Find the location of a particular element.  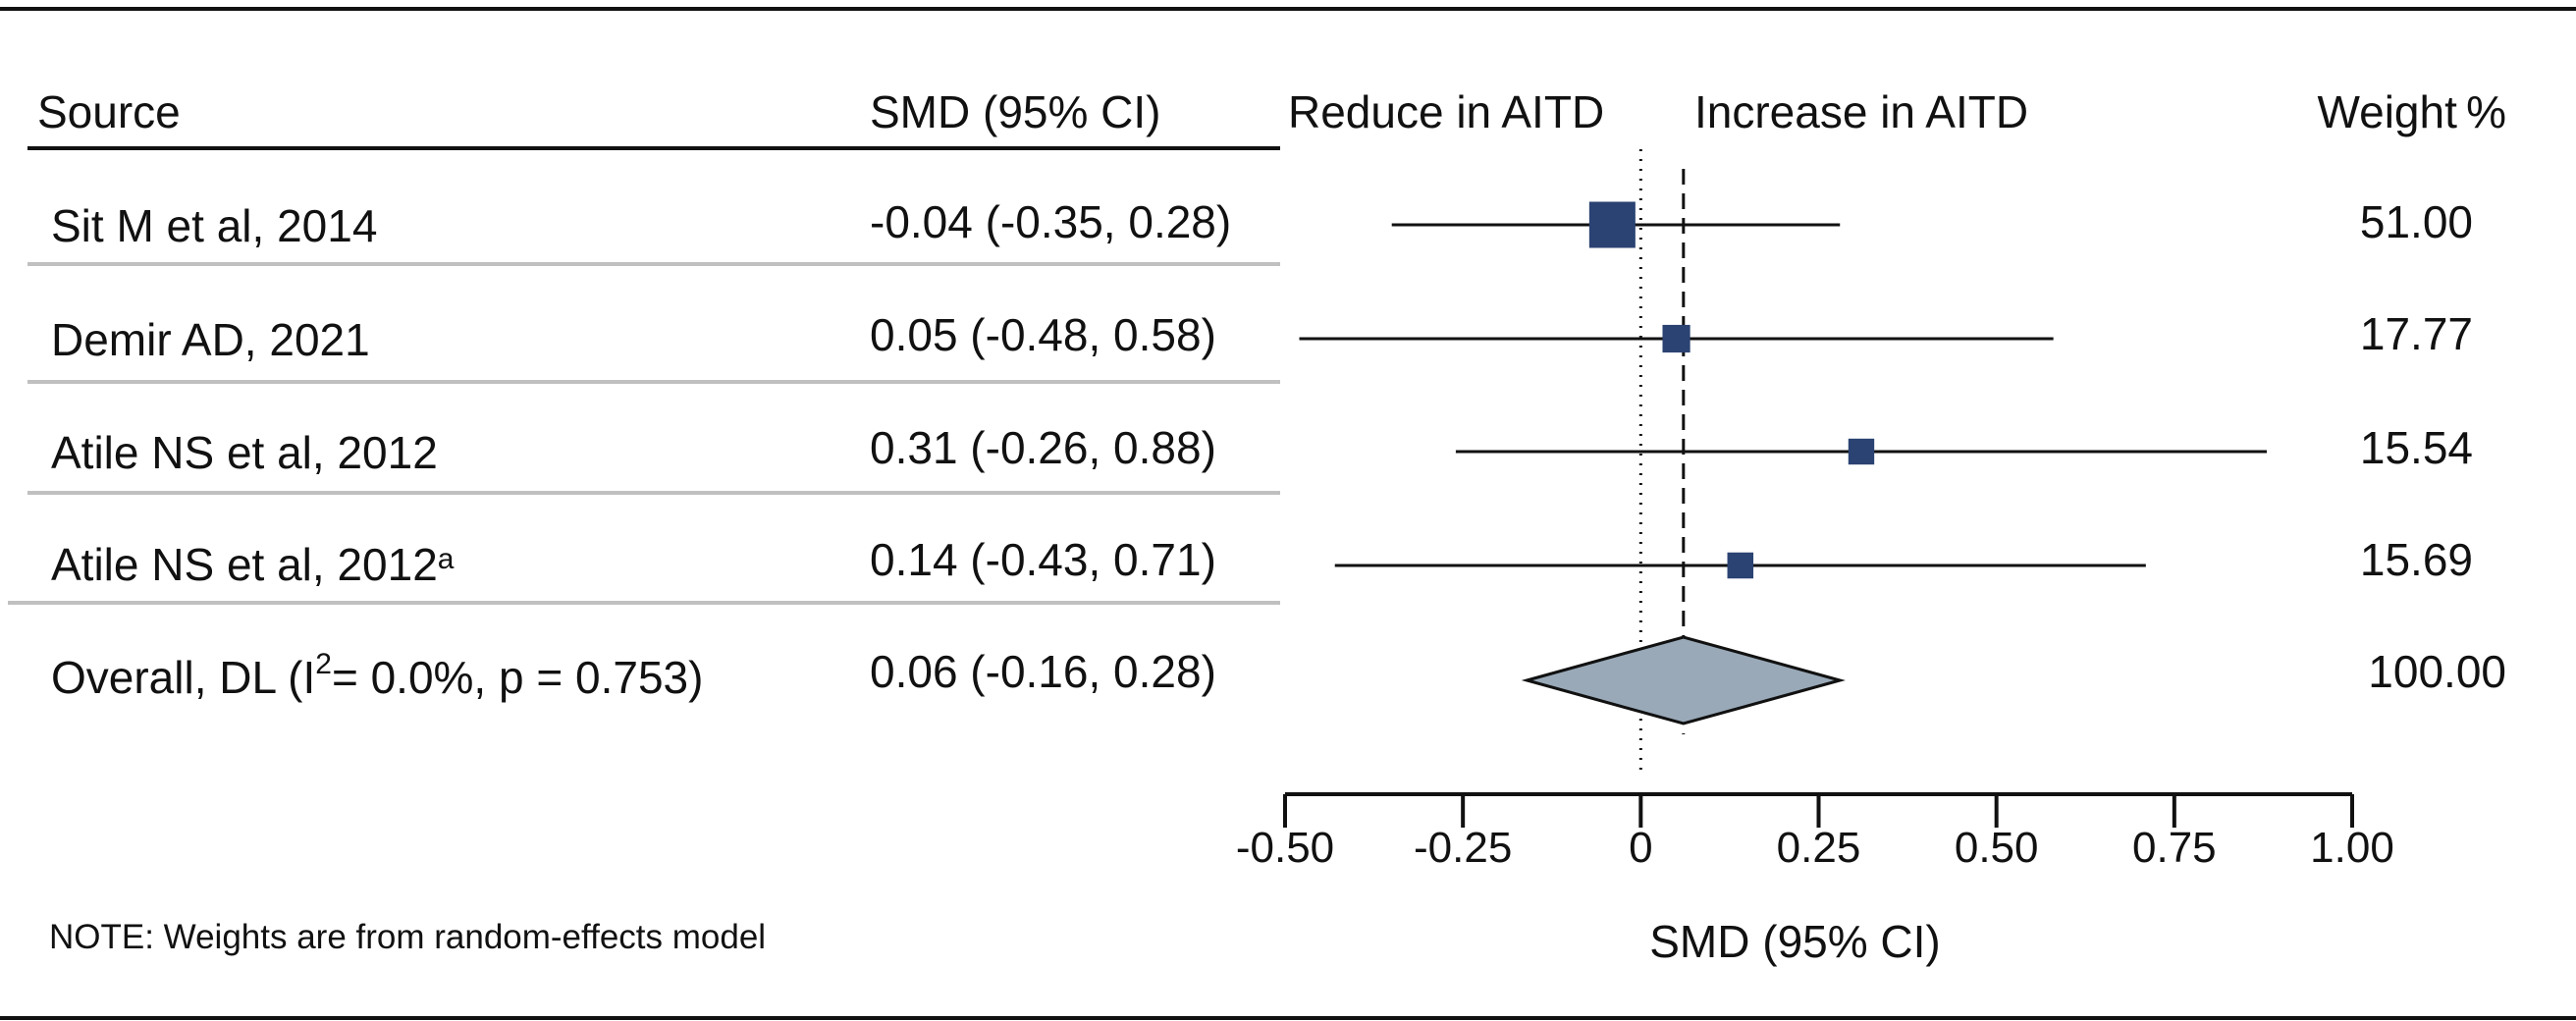

header-weight: Weight % is located at coordinates (2412, 111).